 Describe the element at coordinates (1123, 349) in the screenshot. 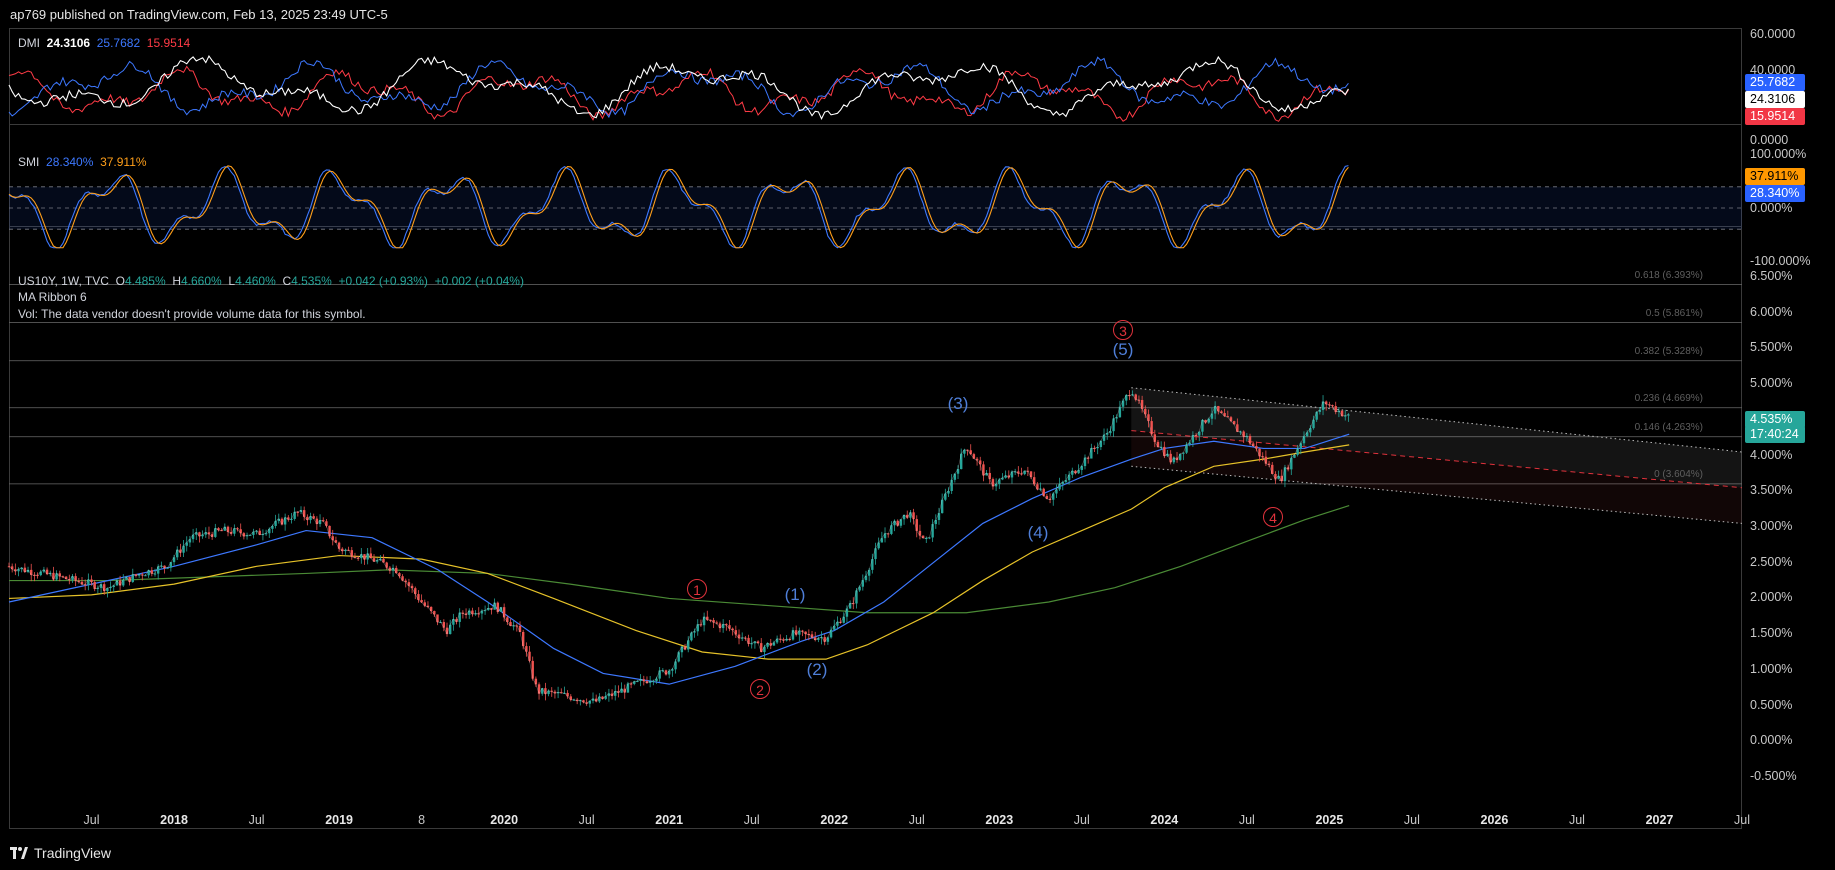

I see `wave-label-b5: (5)` at that location.